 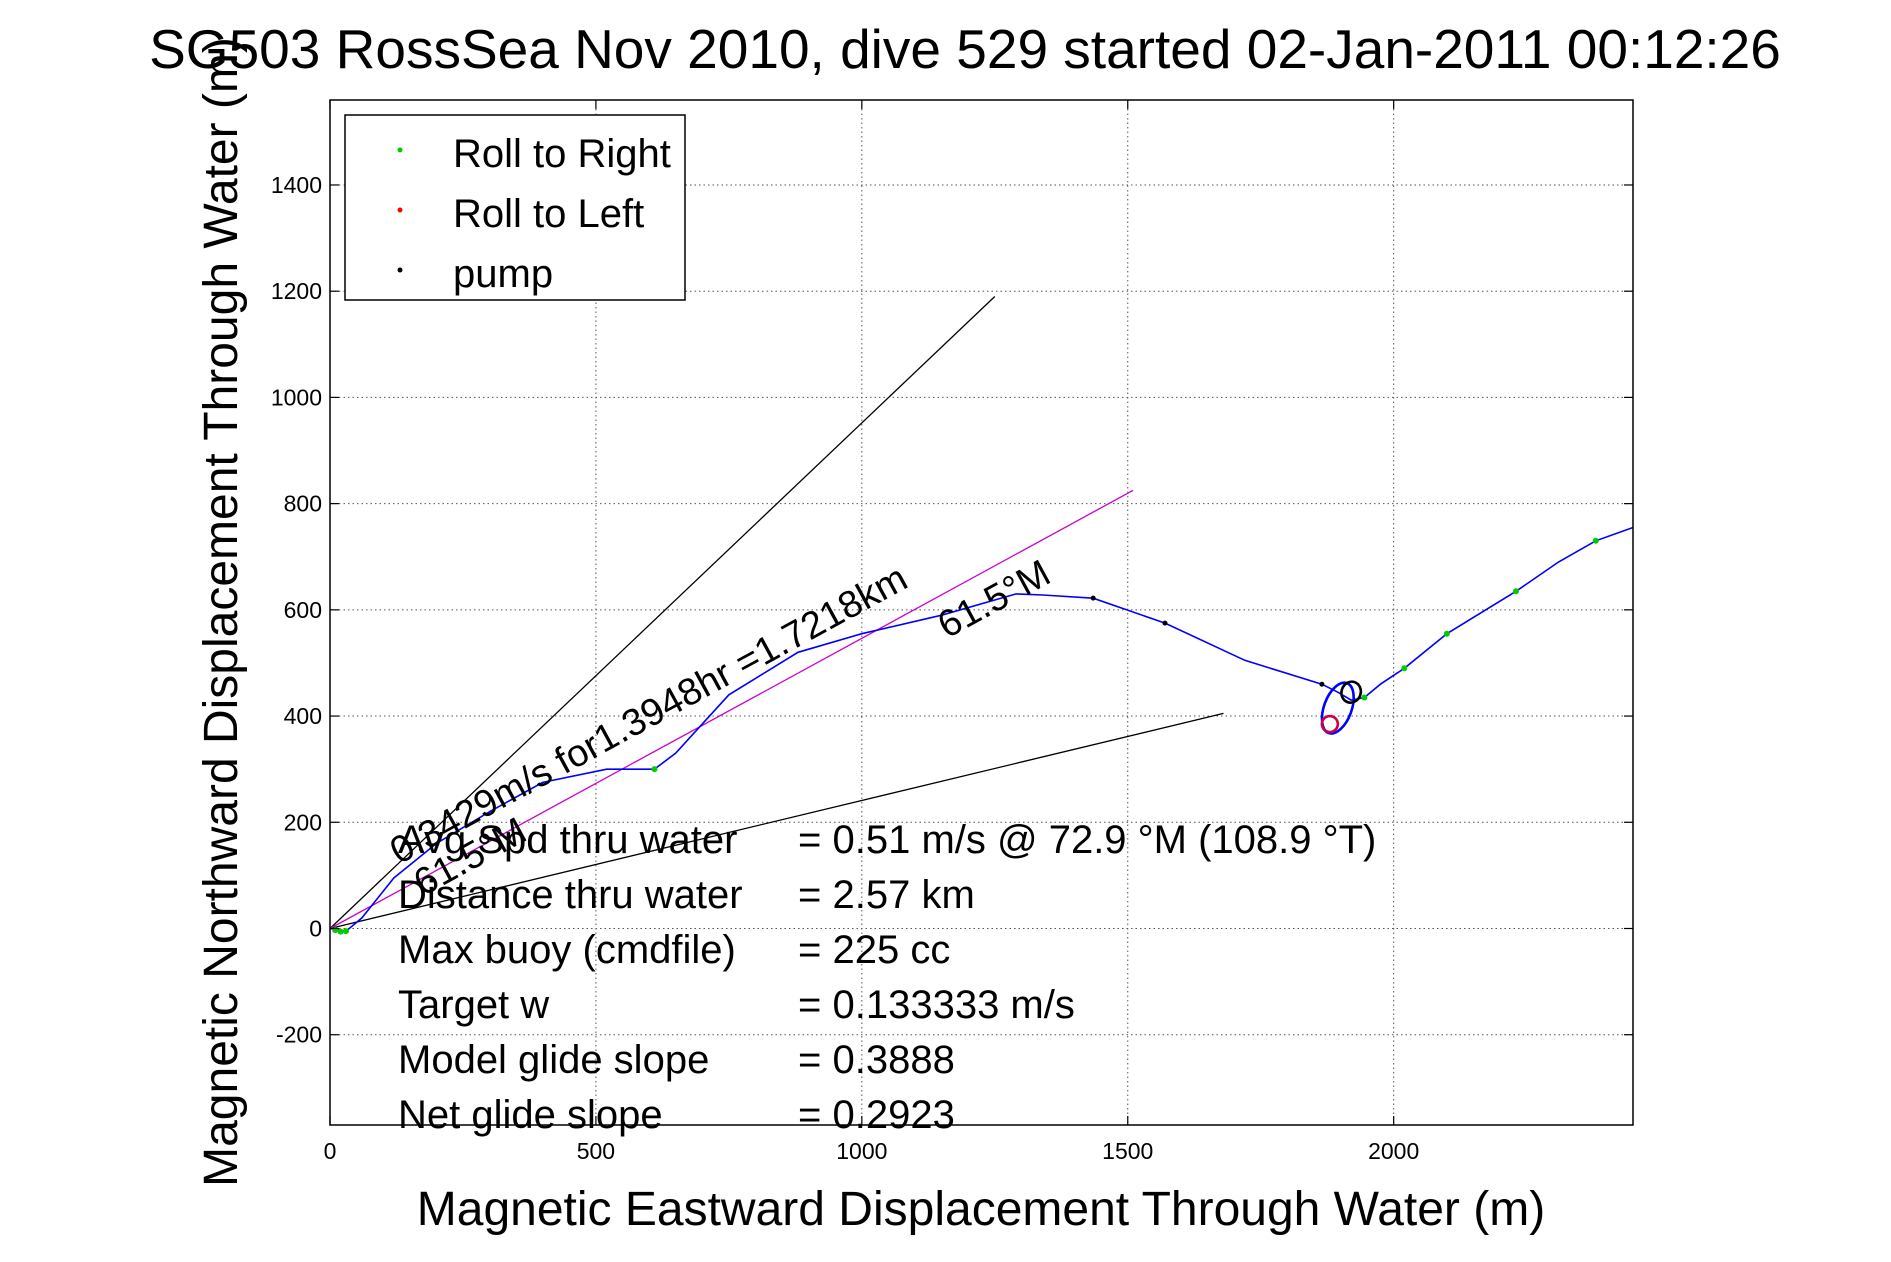 What do you see at coordinates (553, 1060) in the screenshot?
I see `stat-label: Model glide slope` at bounding box center [553, 1060].